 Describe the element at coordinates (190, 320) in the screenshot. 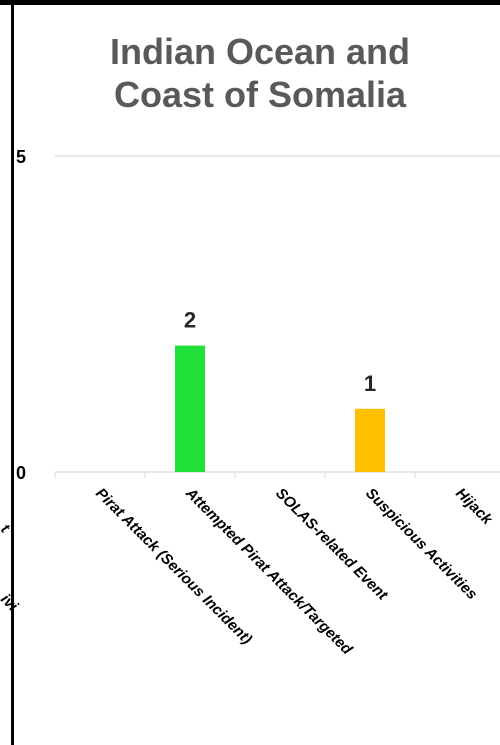

I see `data-label: 2` at that location.